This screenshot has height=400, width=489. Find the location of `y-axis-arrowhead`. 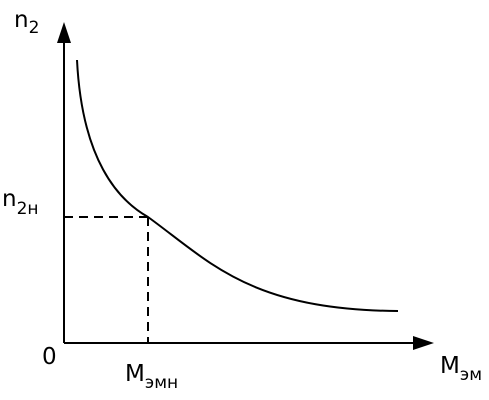

y-axis-arrowhead is located at coordinates (64, 32).